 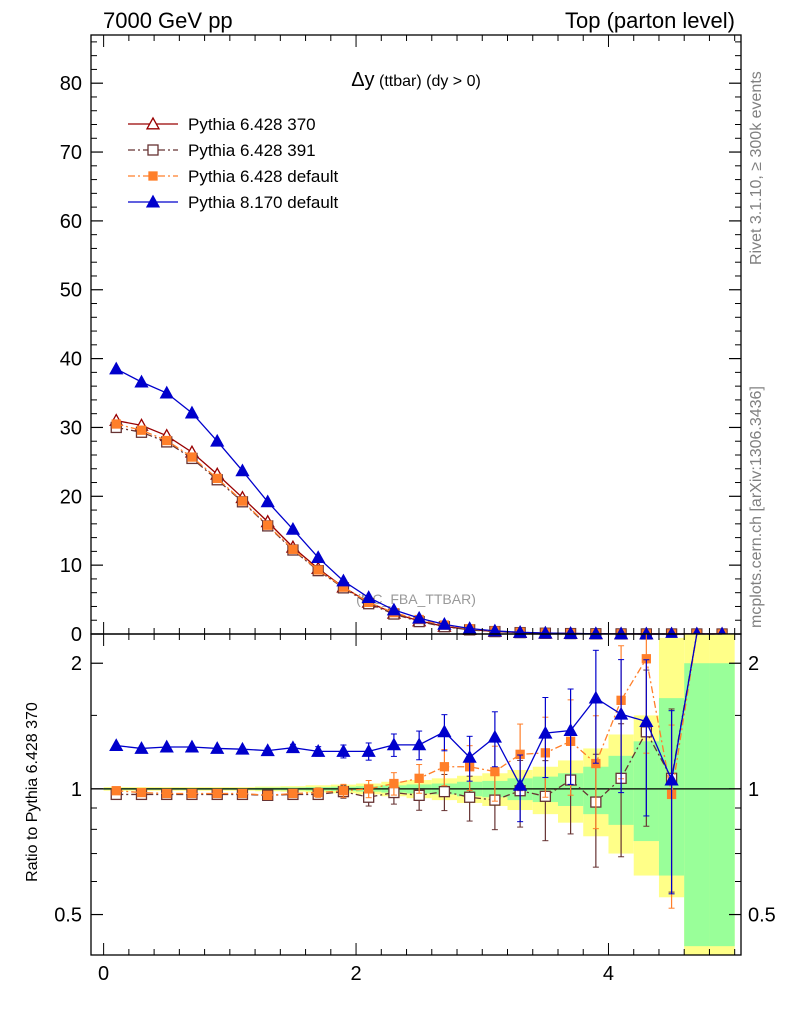 I want to click on legend-label-1: Pythia 6.428 391, so click(x=252, y=150).